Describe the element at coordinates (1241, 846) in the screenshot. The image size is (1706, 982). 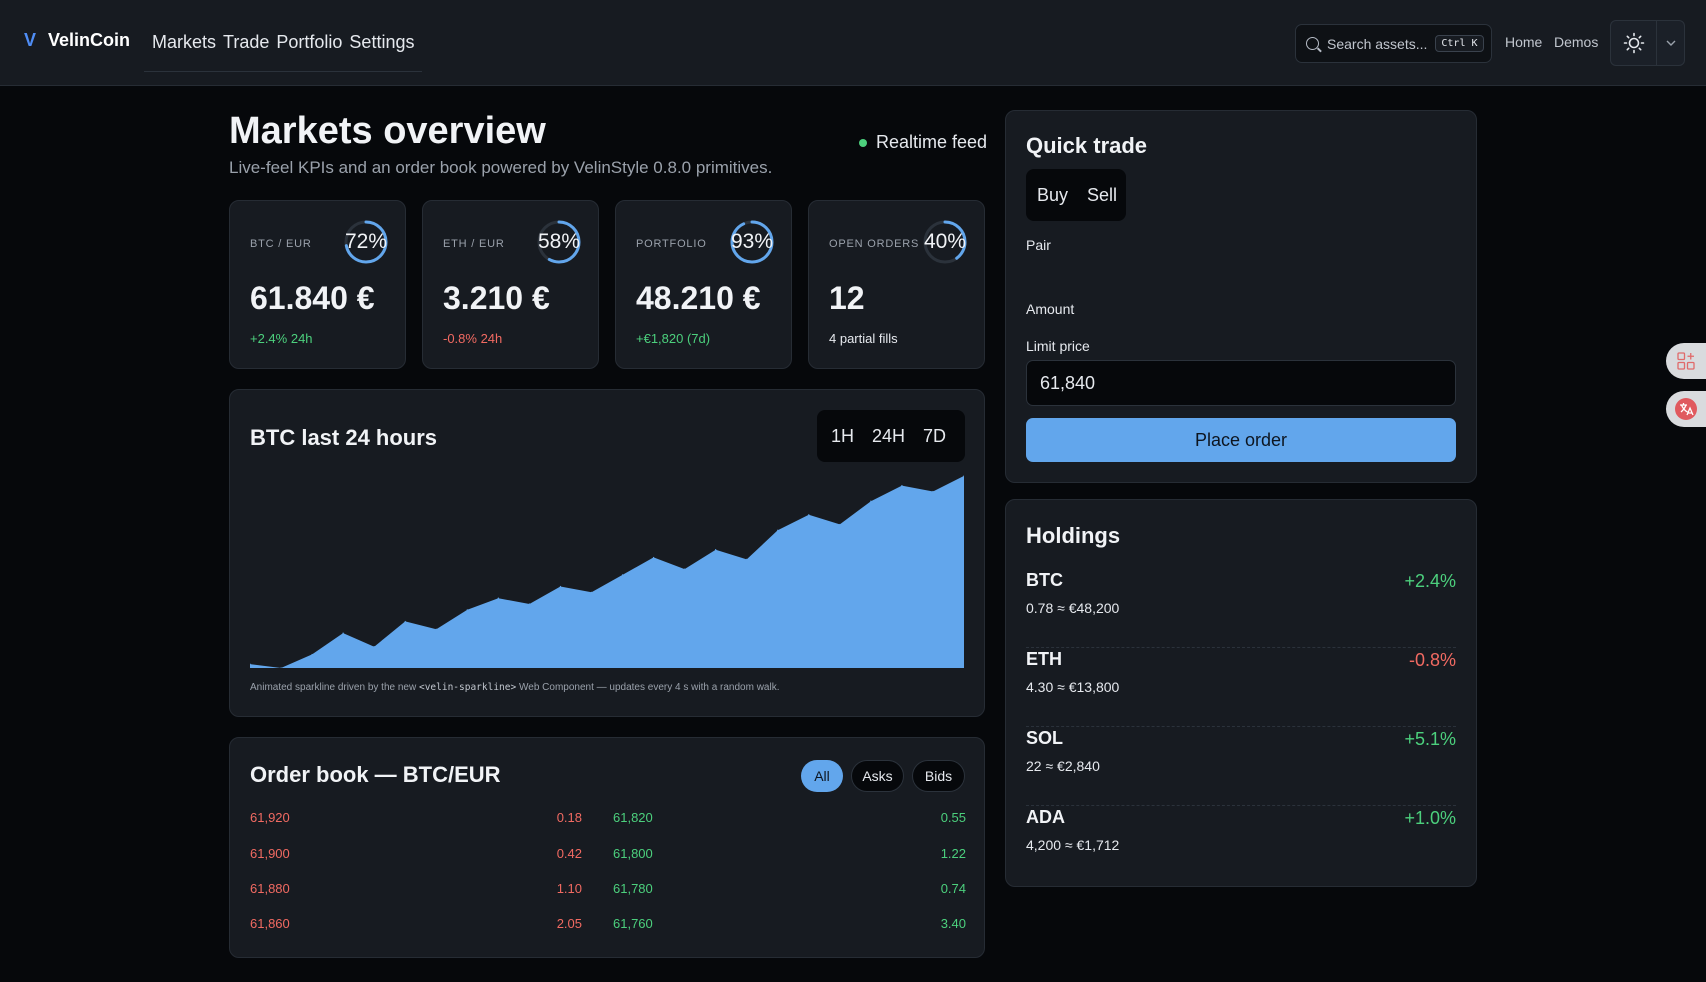
I see `holding-item-ada: ADA 4,200 ≈ €1,712 +1.0%` at that location.